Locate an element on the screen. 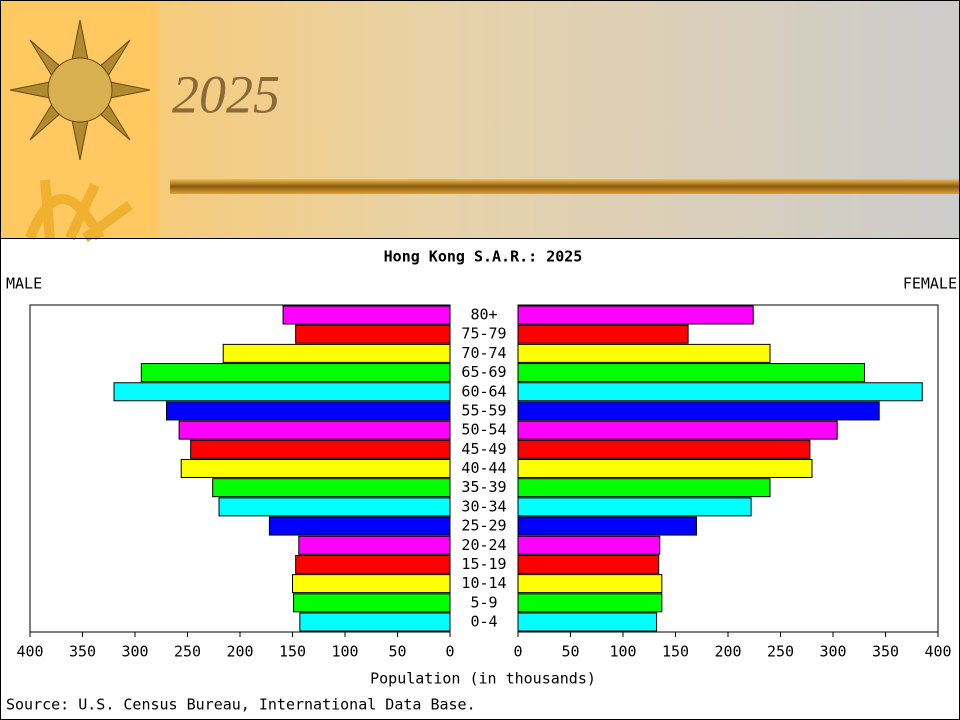 Image resolution: width=960 pixels, height=720 pixels. age-label: 60-64 is located at coordinates (483, 391).